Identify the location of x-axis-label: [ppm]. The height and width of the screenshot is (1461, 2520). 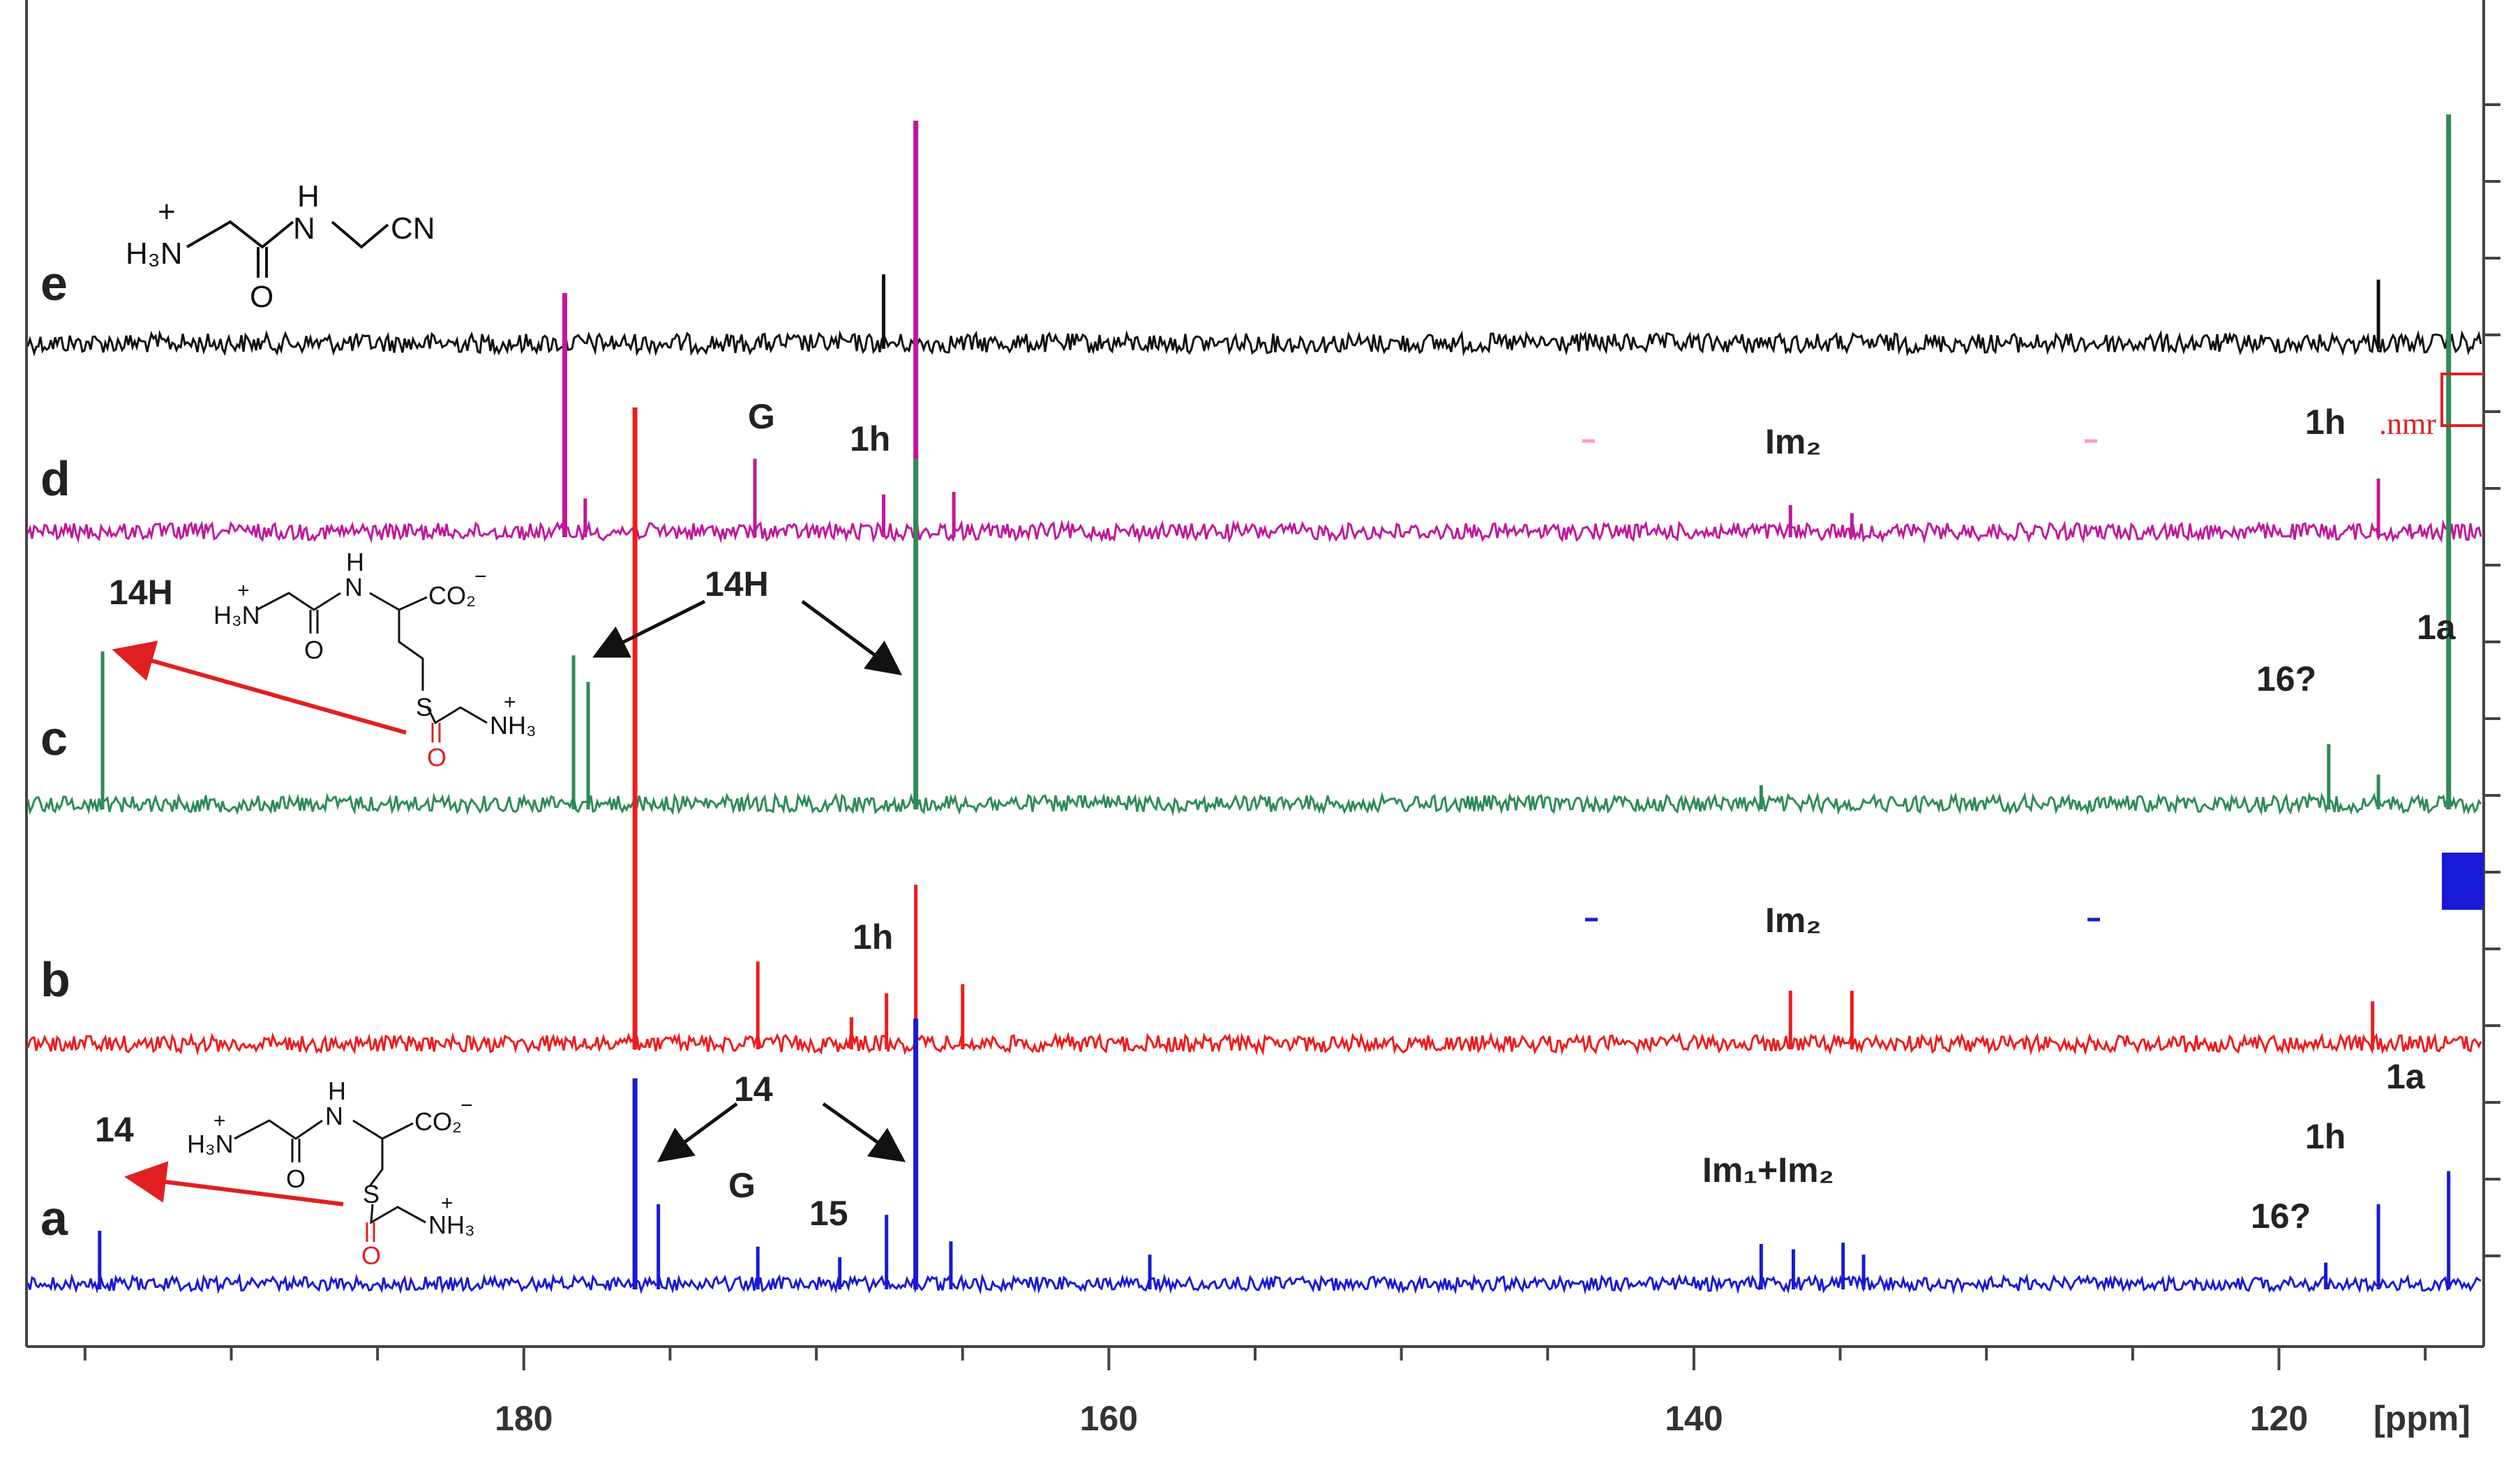
(2421, 1419).